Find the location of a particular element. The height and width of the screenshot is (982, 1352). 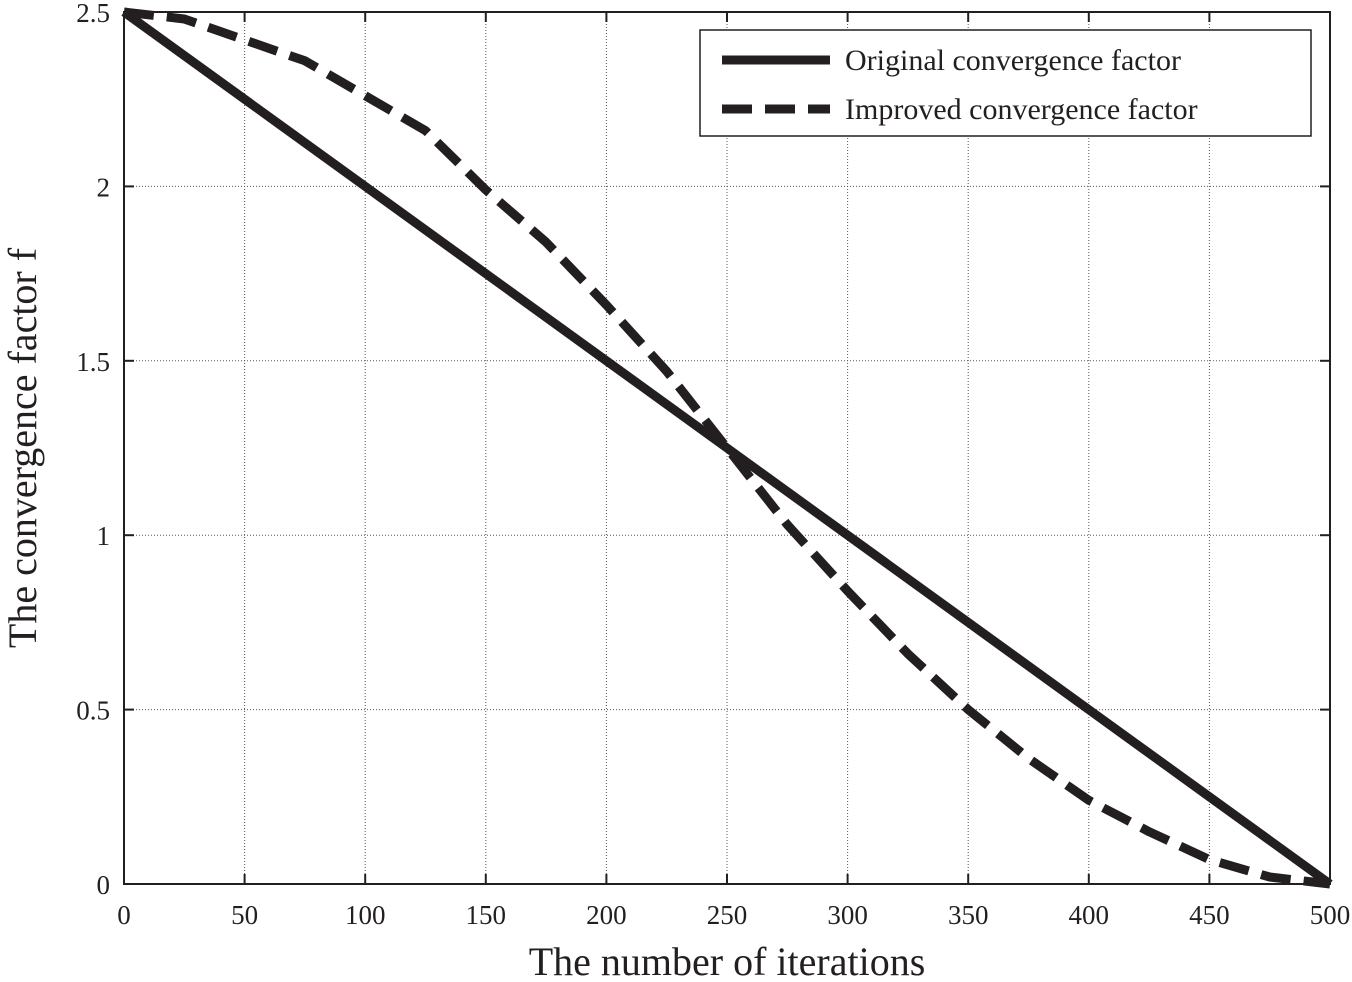

x-tick-label: 450 is located at coordinates (1209, 915).